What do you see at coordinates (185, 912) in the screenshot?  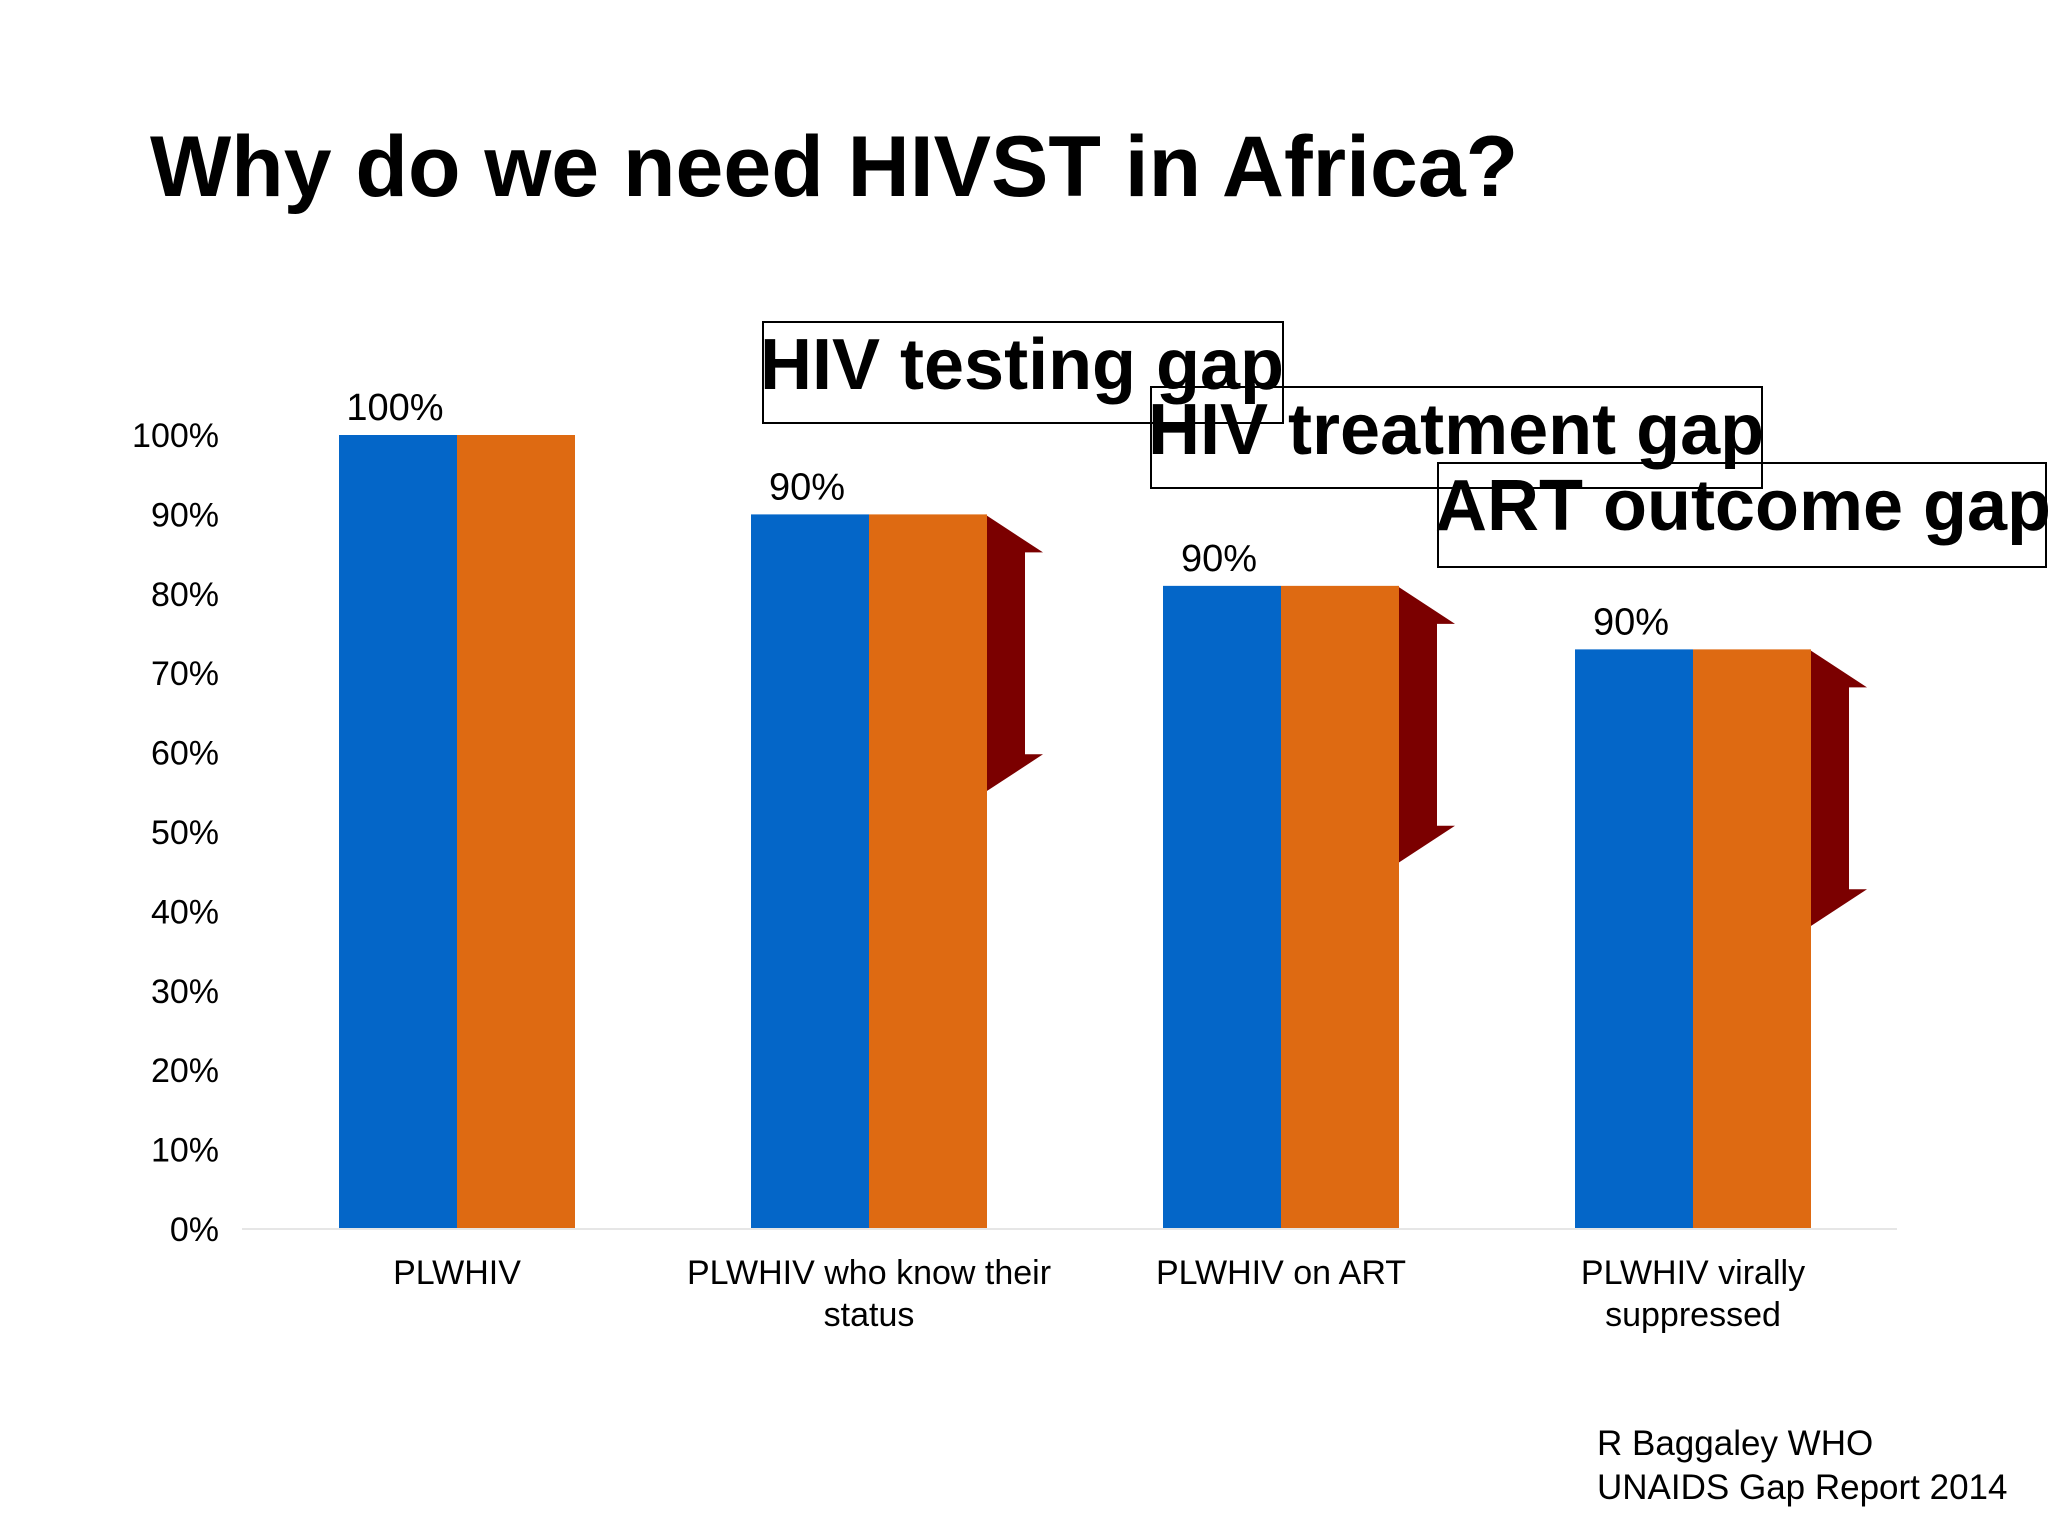 I see `y-tick-label: 40%` at bounding box center [185, 912].